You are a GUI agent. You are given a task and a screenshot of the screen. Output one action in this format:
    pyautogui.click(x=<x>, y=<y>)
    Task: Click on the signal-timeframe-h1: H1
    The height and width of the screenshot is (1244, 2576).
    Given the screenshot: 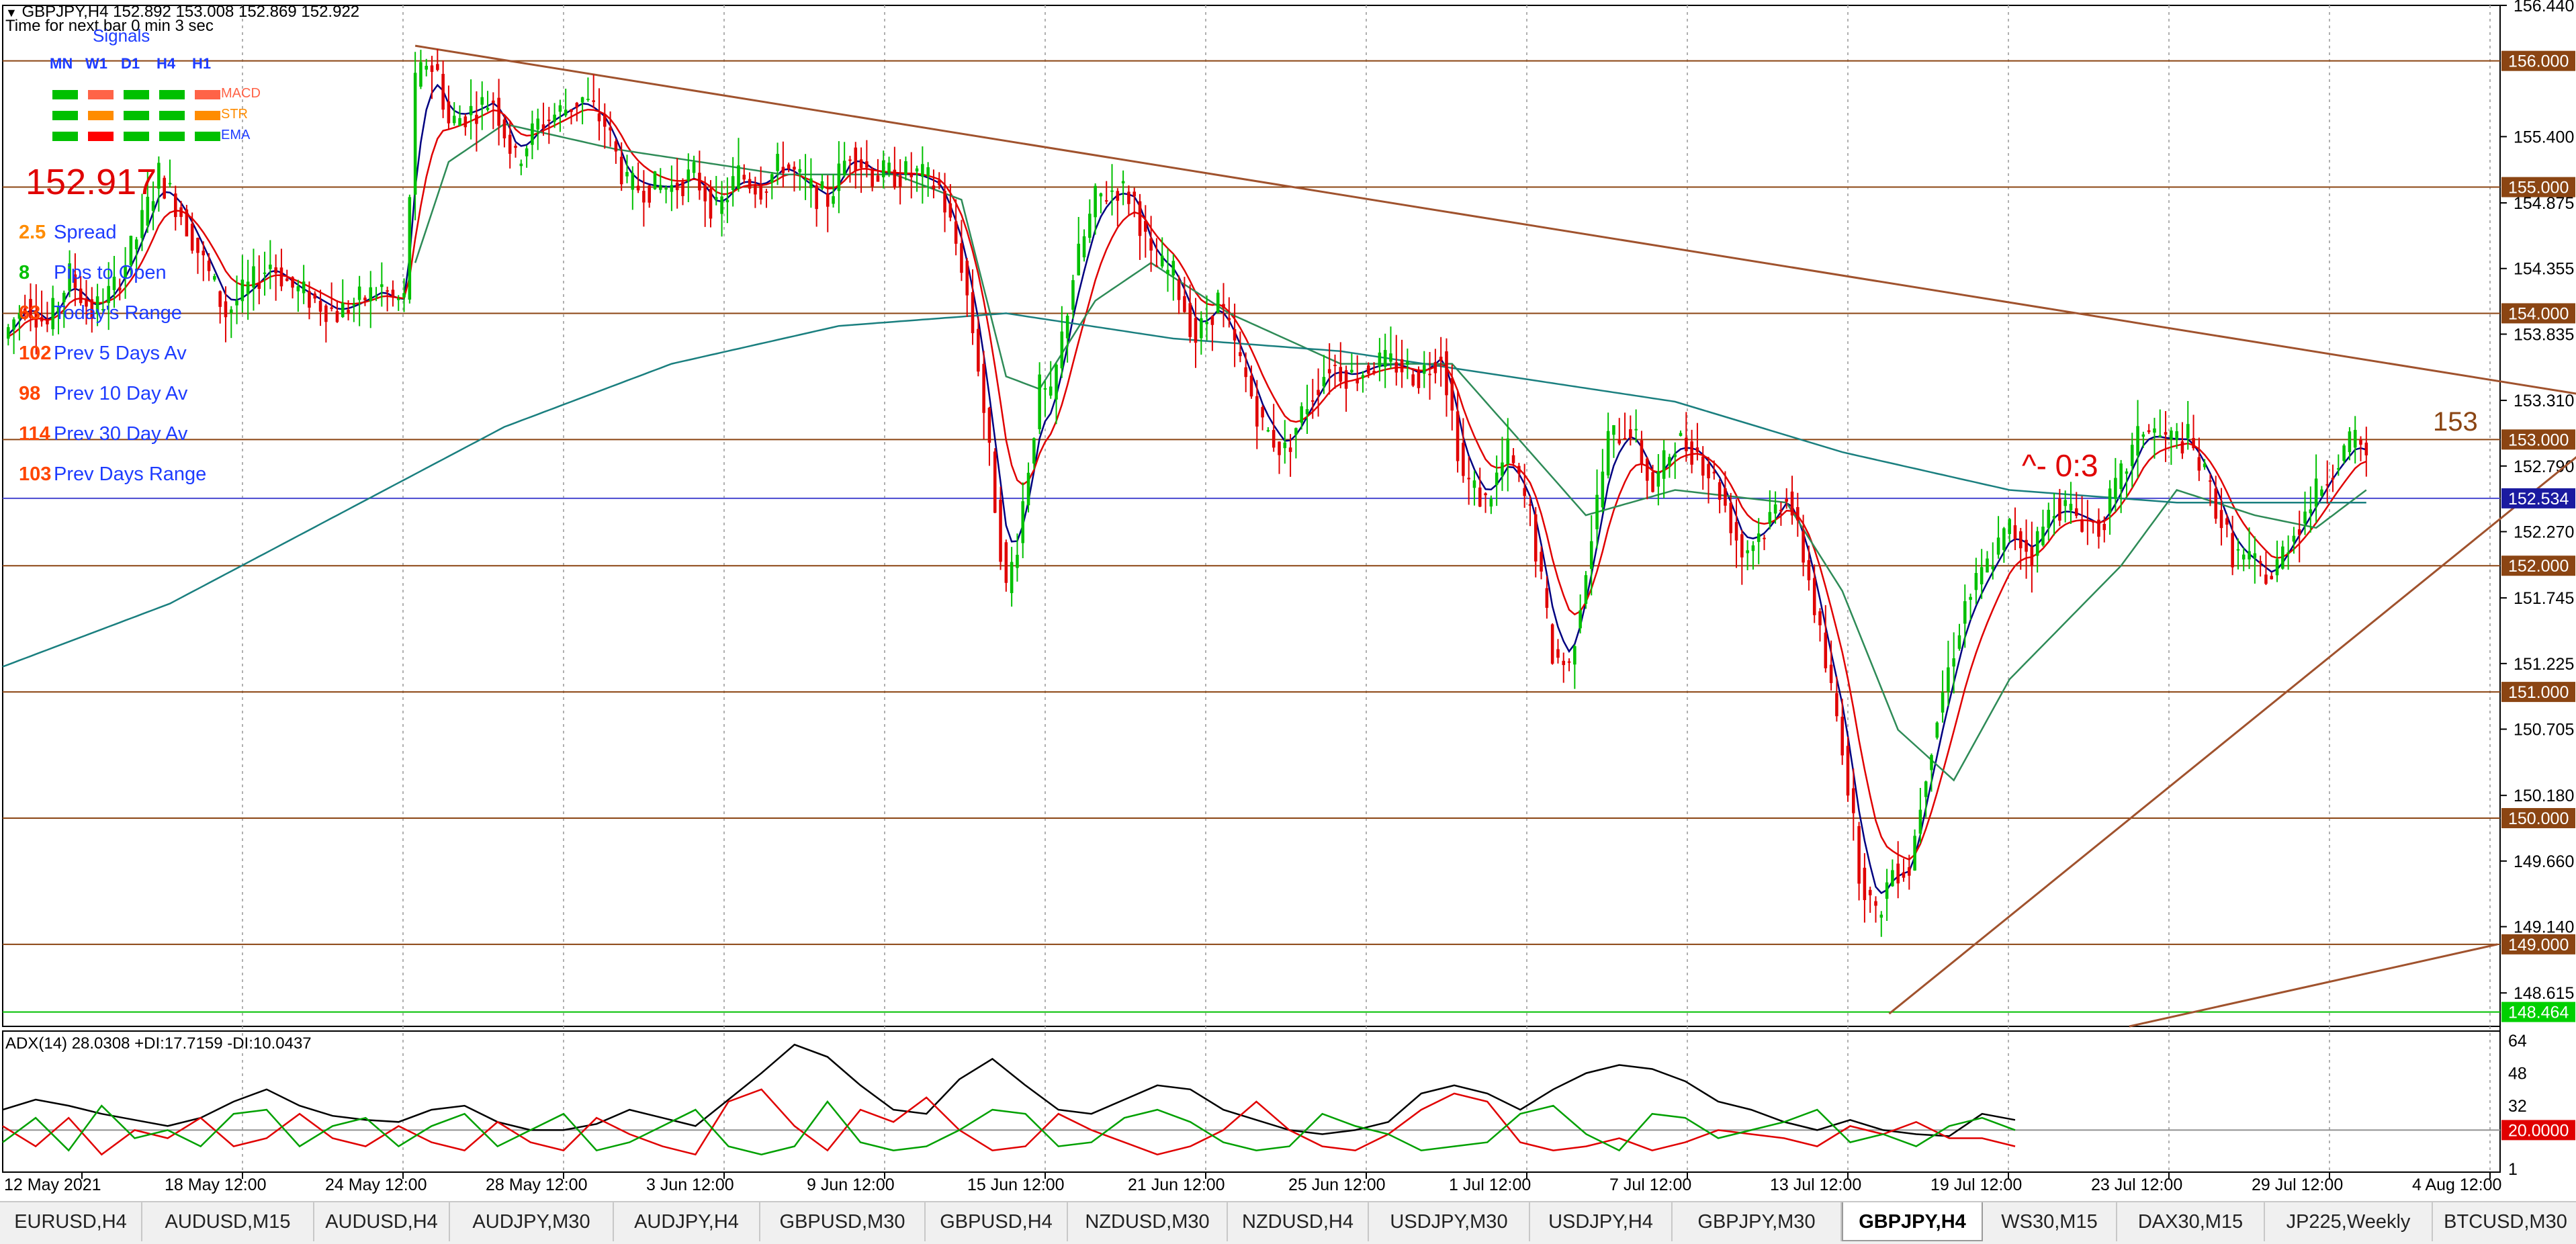 What is the action you would take?
    pyautogui.click(x=201, y=64)
    